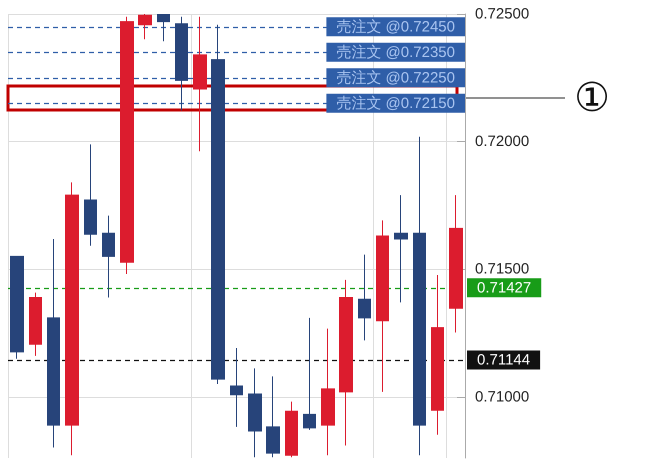 This screenshot has height=466, width=650. What do you see at coordinates (502, 141) in the screenshot?
I see `y-tick-label: 0.72000` at bounding box center [502, 141].